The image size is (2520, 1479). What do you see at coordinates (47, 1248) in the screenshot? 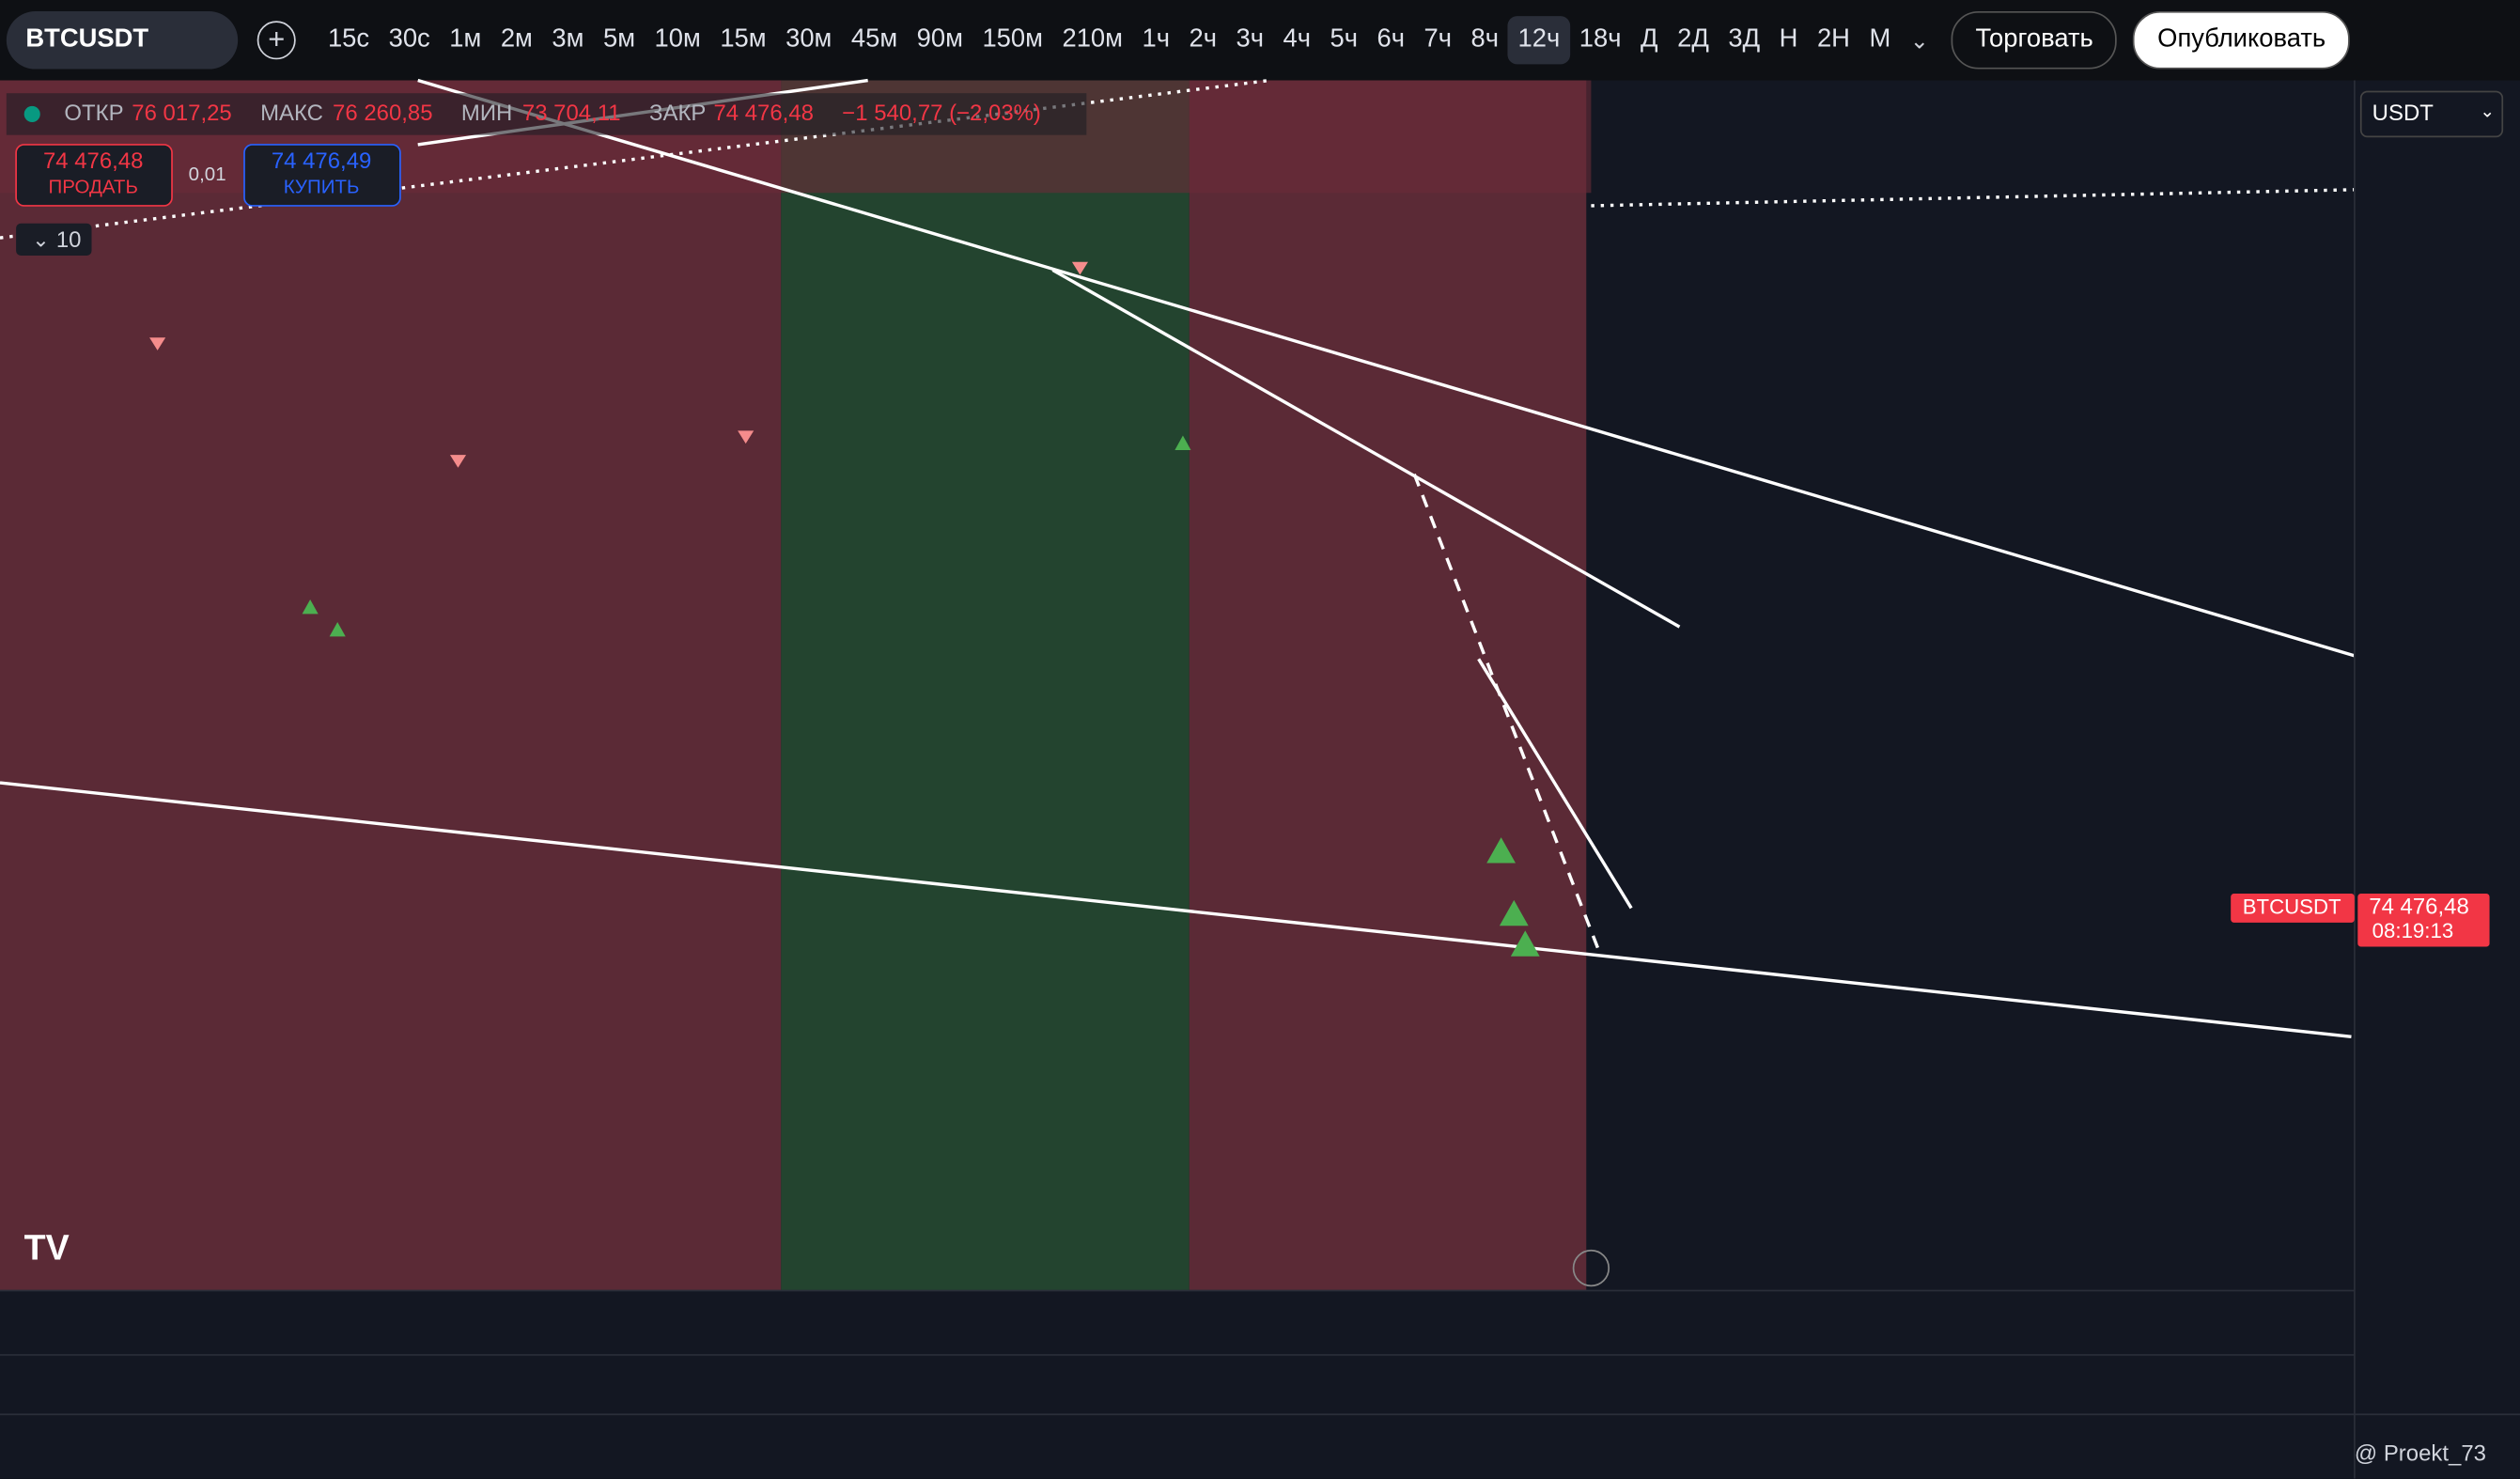
I see `logo: TV` at bounding box center [47, 1248].